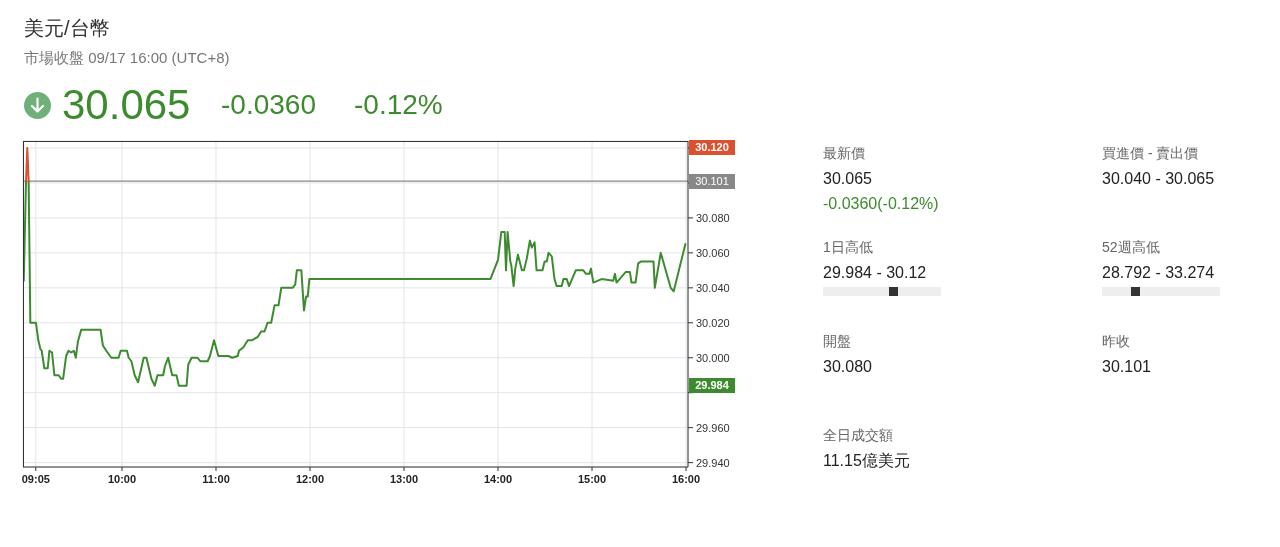 The image size is (1280, 547). What do you see at coordinates (847, 367) in the screenshot?
I see `text: 30.080` at bounding box center [847, 367].